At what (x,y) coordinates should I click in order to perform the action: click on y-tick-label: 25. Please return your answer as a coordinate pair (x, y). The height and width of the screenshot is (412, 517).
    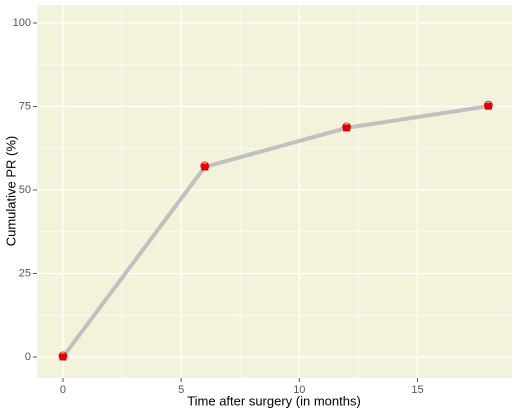
    Looking at the image, I should click on (25, 273).